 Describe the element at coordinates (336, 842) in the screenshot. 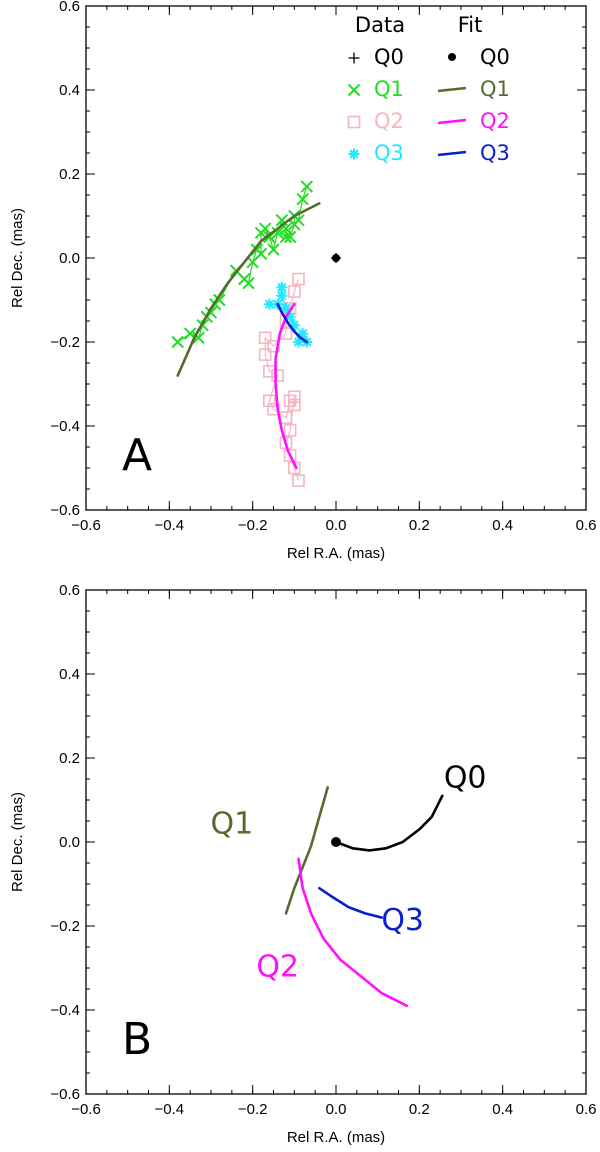

I see `origin-dot` at that location.